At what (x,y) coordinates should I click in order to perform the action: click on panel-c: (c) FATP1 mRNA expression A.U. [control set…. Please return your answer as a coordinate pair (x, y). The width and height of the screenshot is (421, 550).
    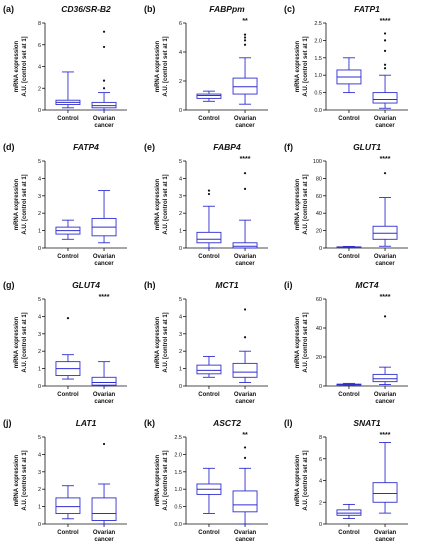
    Looking at the image, I should click on (346, 66).